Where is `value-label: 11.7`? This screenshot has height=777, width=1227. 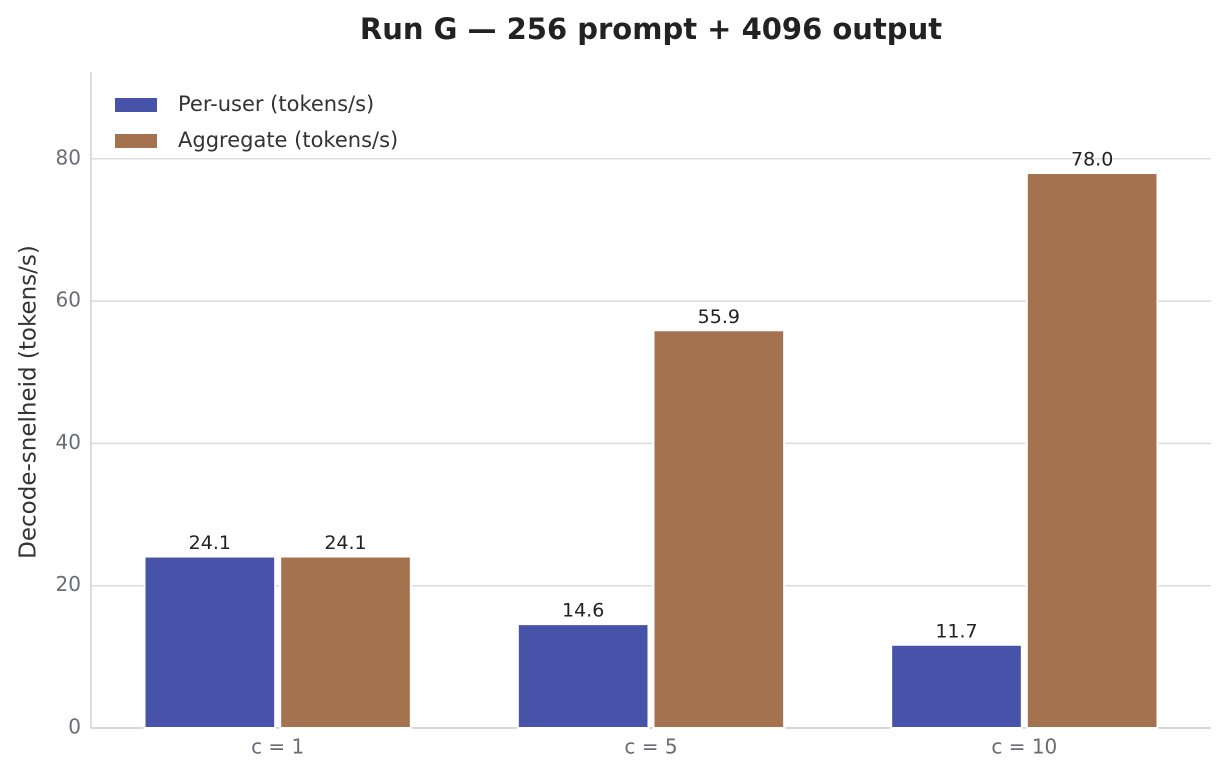
value-label: 11.7 is located at coordinates (956, 631).